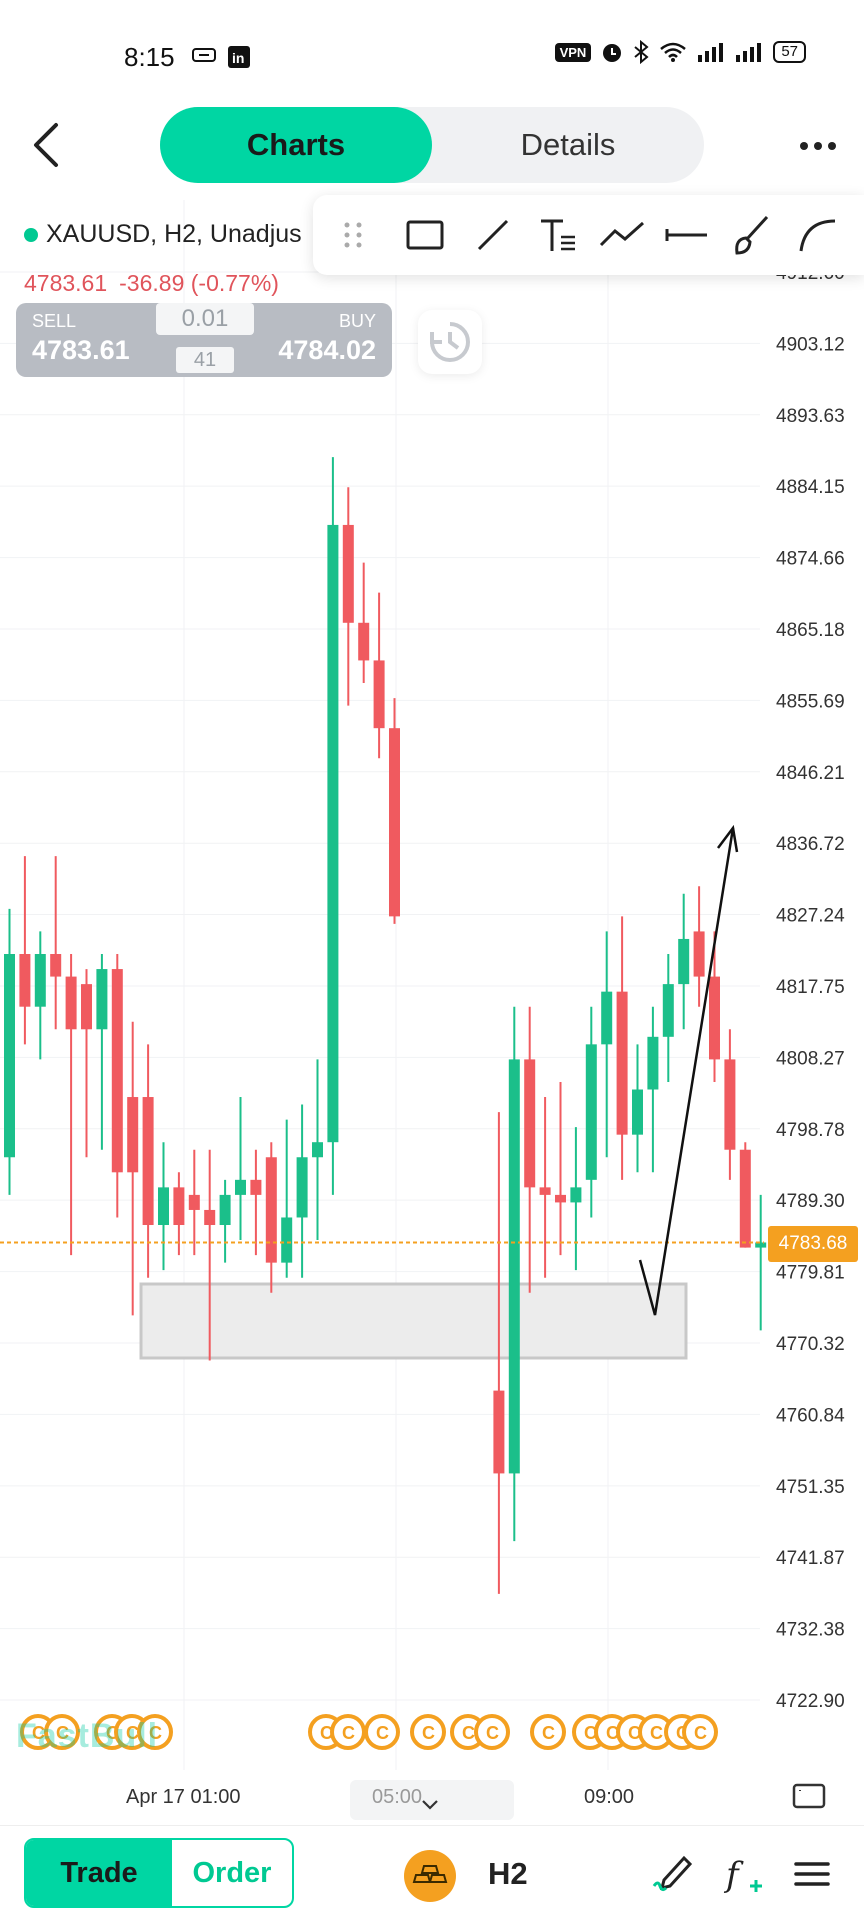 The image size is (864, 1920). I want to click on menu-icon, so click(812, 1874).